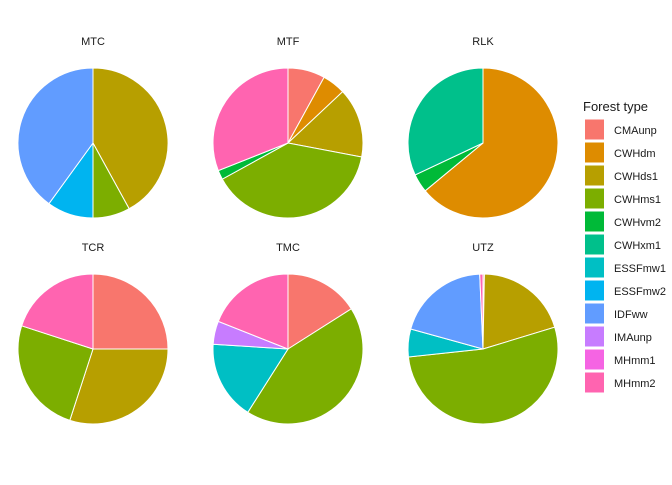  I want to click on legend-label-cwhds1: CWHds1, so click(636, 177).